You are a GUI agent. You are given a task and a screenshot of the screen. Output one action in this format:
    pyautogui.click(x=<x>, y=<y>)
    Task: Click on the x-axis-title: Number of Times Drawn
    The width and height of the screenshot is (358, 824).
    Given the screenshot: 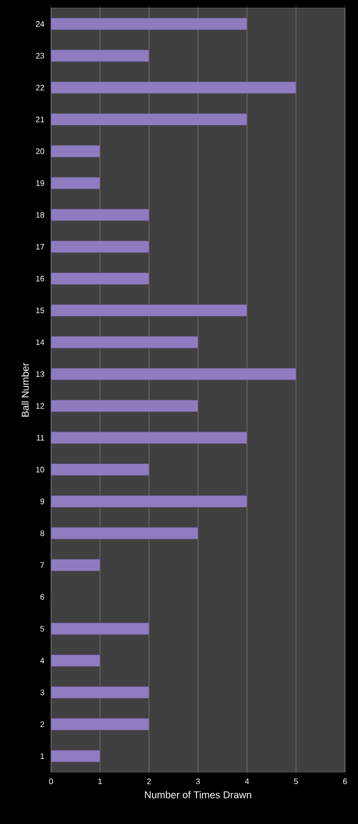 What is the action you would take?
    pyautogui.click(x=198, y=794)
    